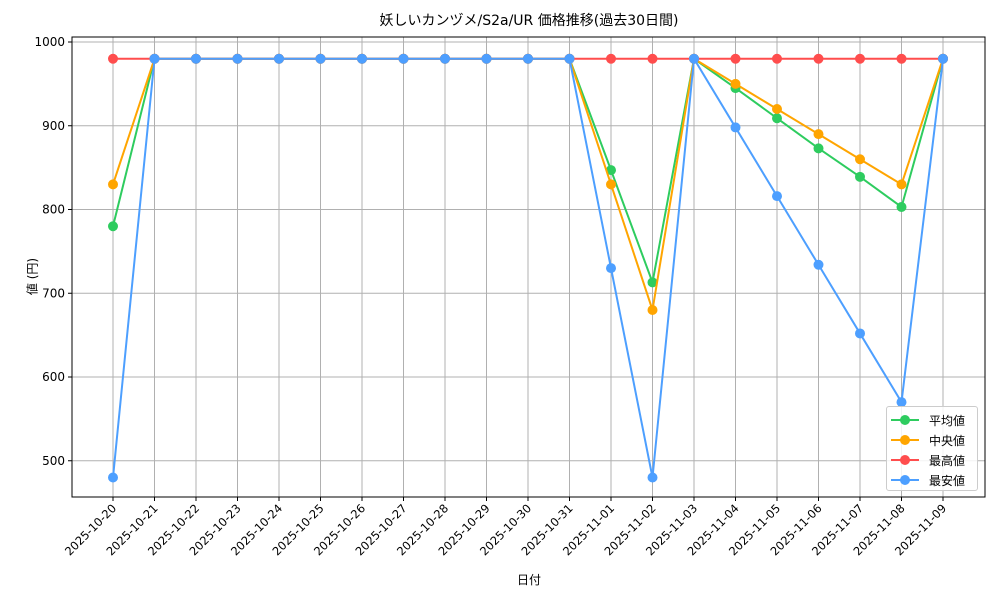 The image size is (1000, 600). I want to click on y-tick-label: 700, so click(53, 293).